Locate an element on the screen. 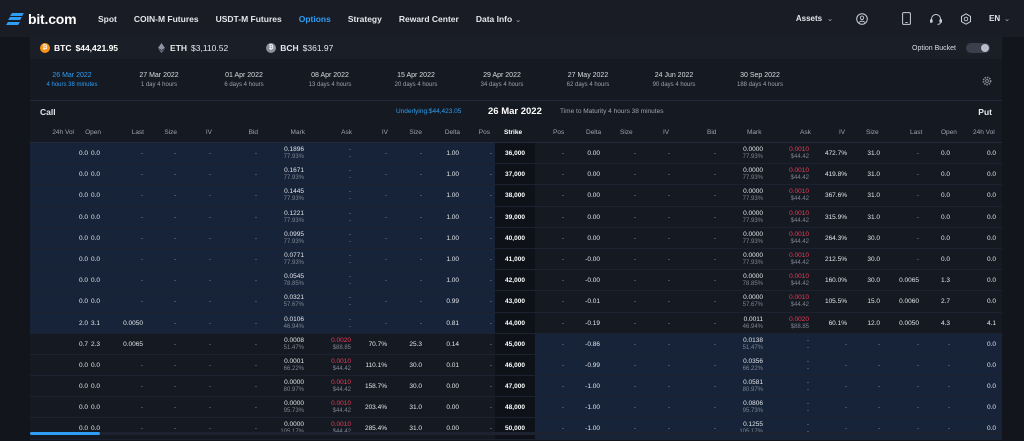  call-mark-cell: 0.1896 77.93% is located at coordinates (284, 153).